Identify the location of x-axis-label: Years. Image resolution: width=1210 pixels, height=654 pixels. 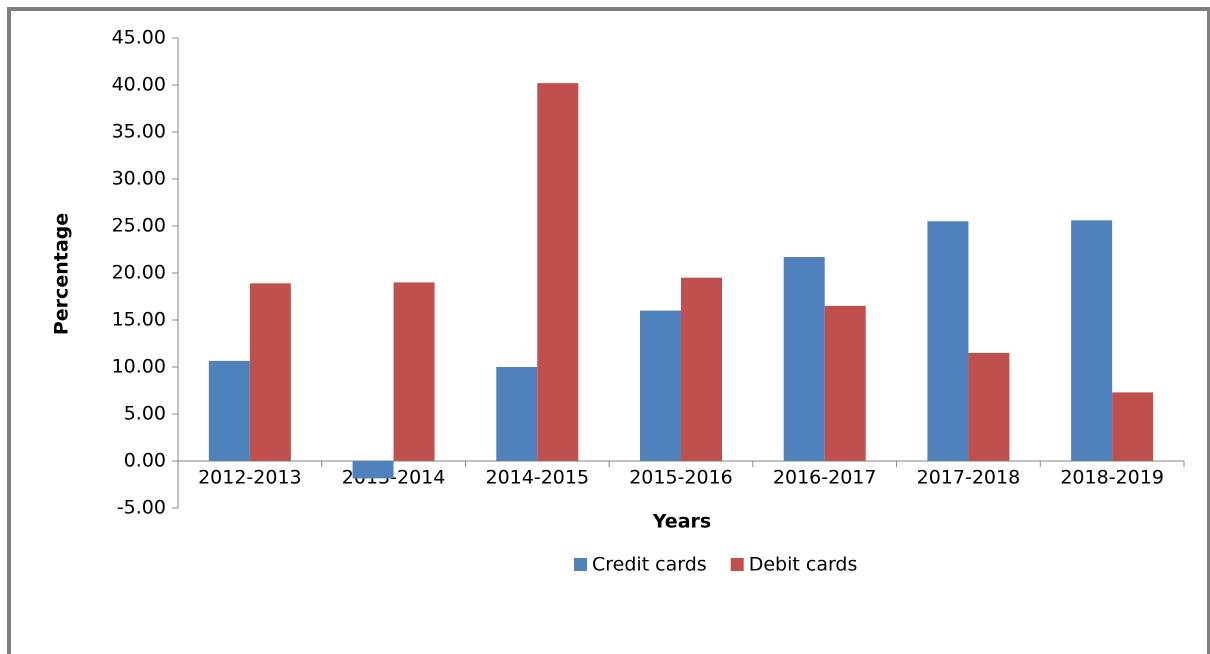
(681, 522).